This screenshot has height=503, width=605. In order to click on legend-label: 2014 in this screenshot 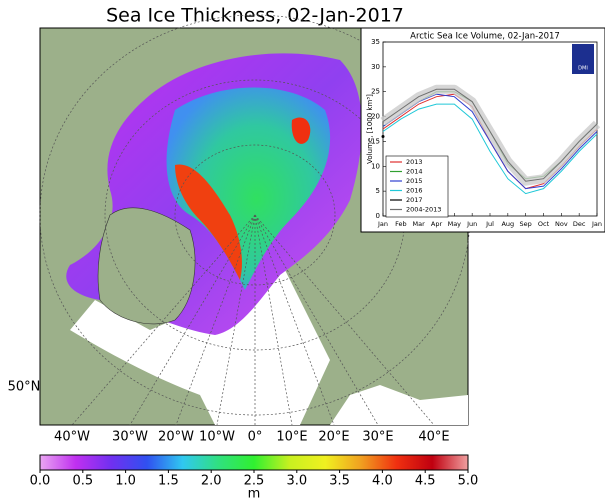, I will do `click(414, 172)`.